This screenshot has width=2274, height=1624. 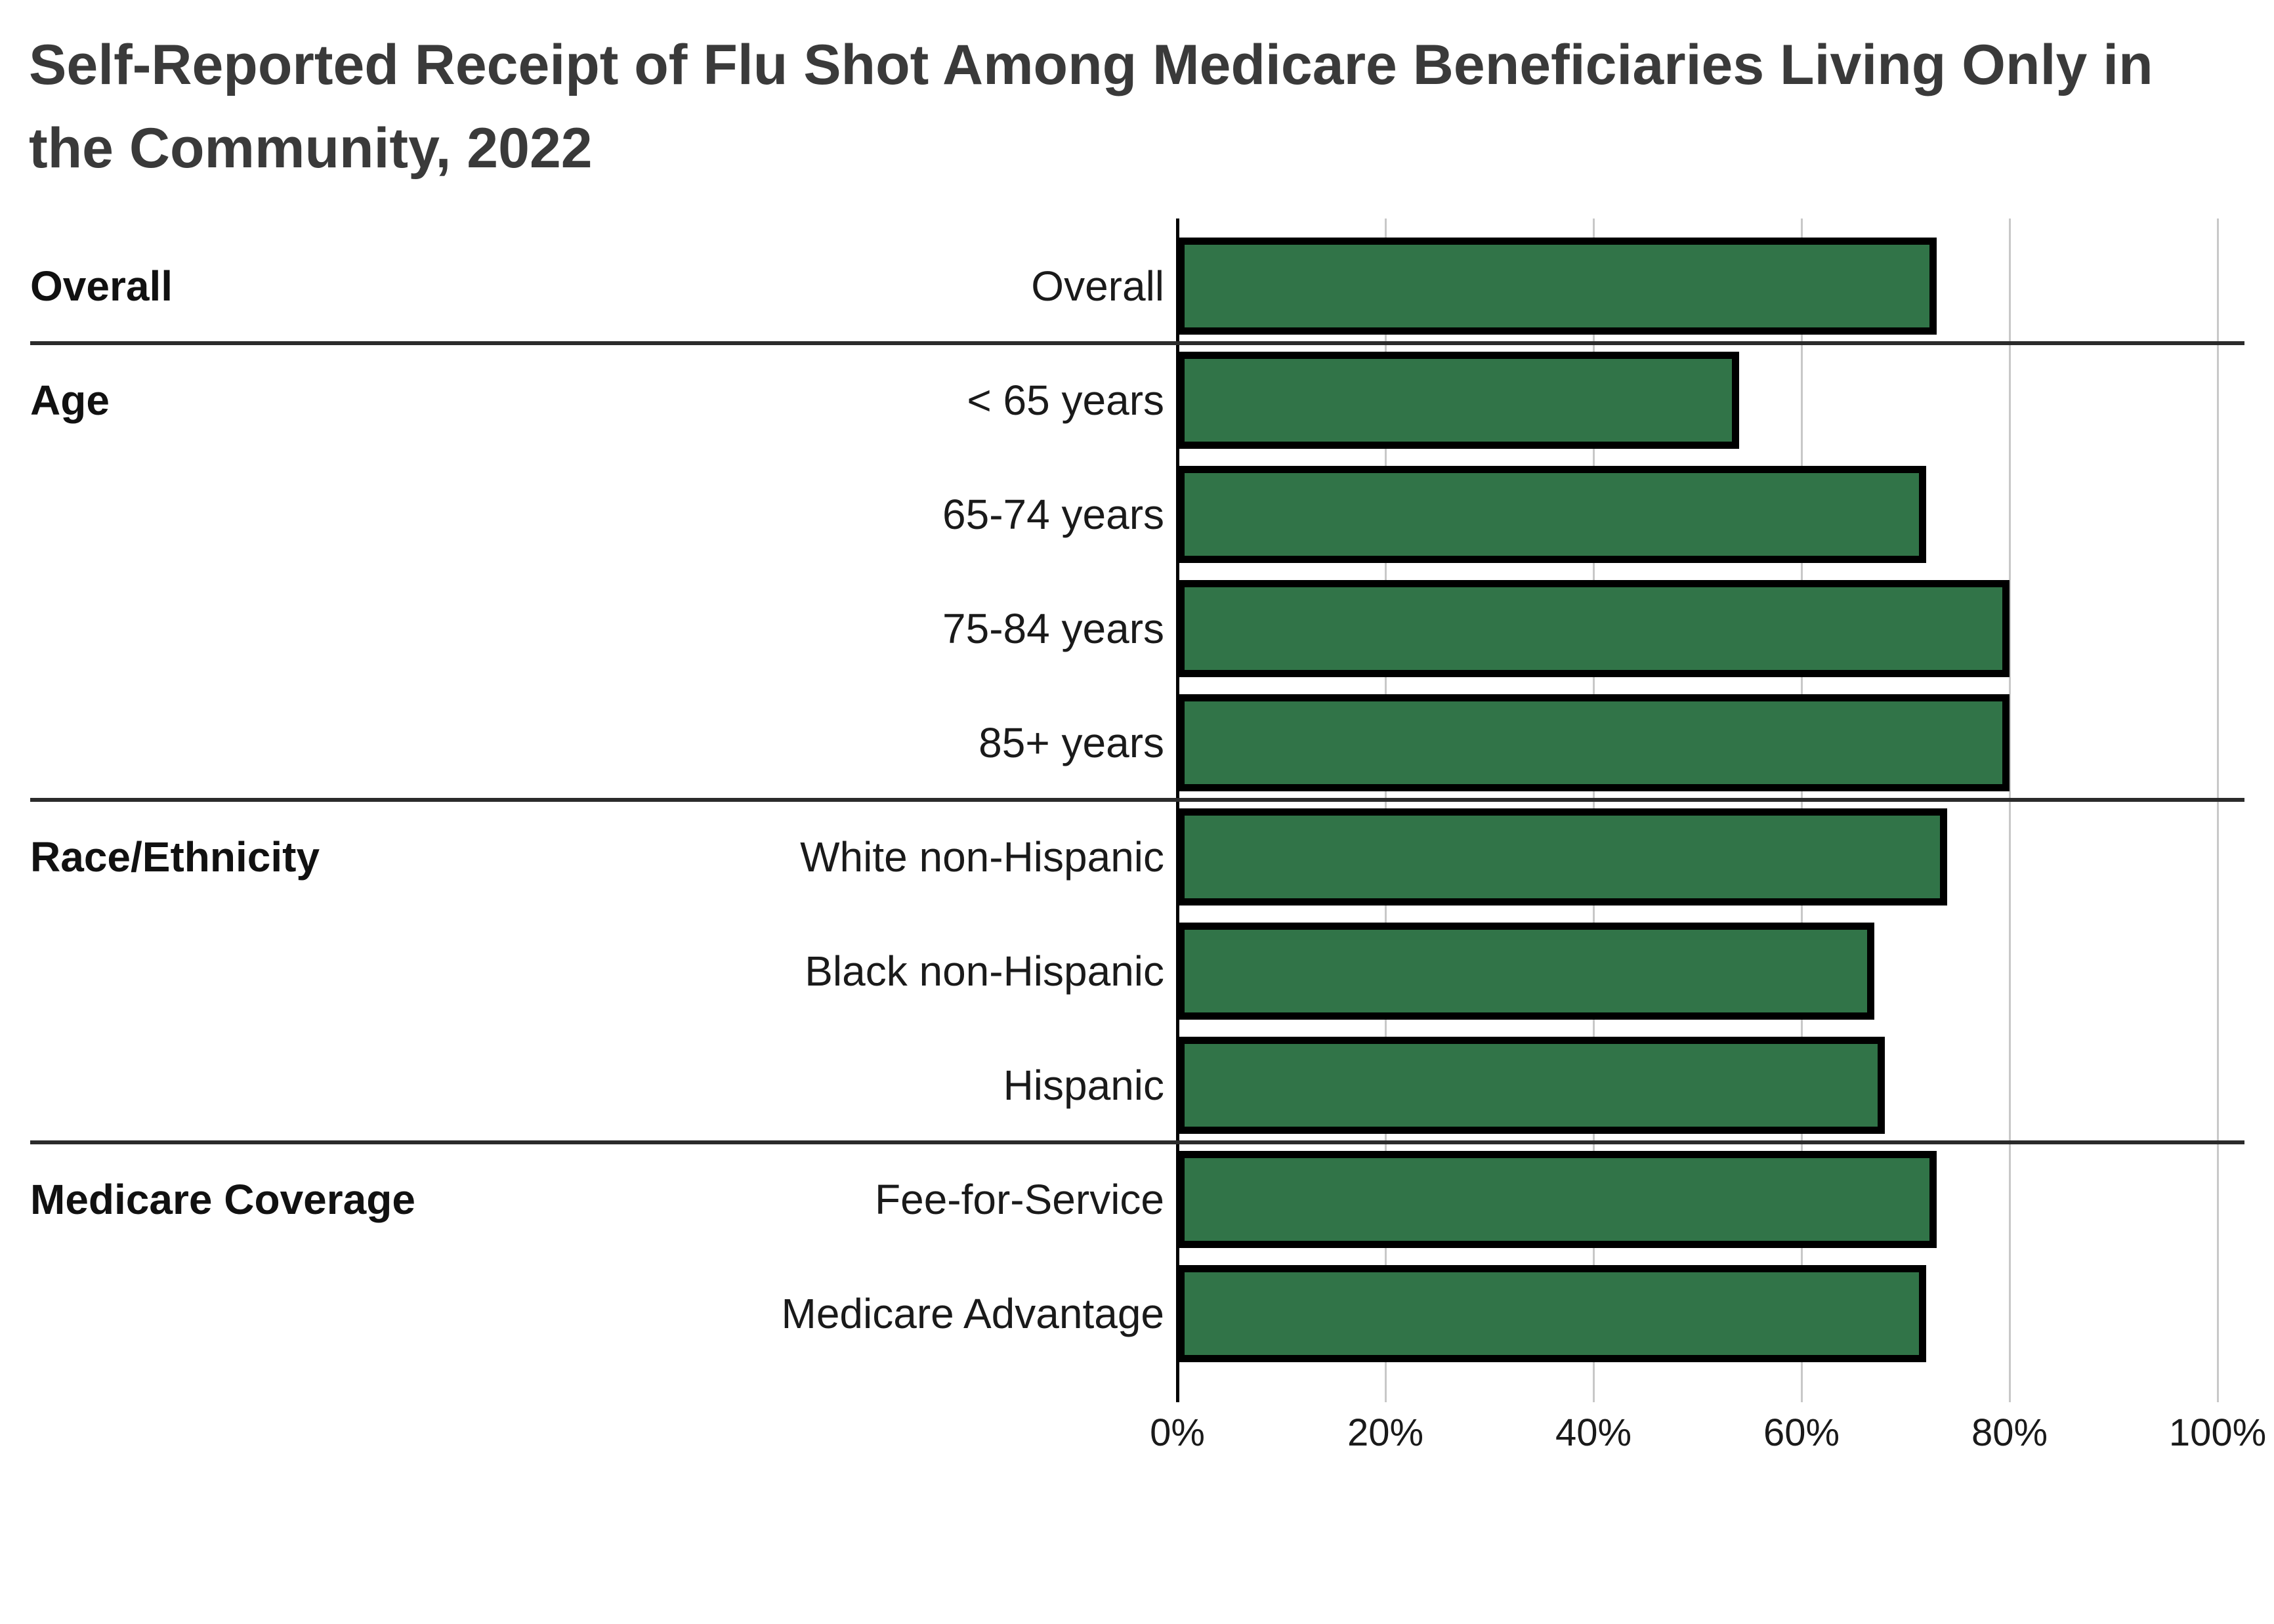 I want to click on bar-label: < 65 years, so click(x=1065, y=400).